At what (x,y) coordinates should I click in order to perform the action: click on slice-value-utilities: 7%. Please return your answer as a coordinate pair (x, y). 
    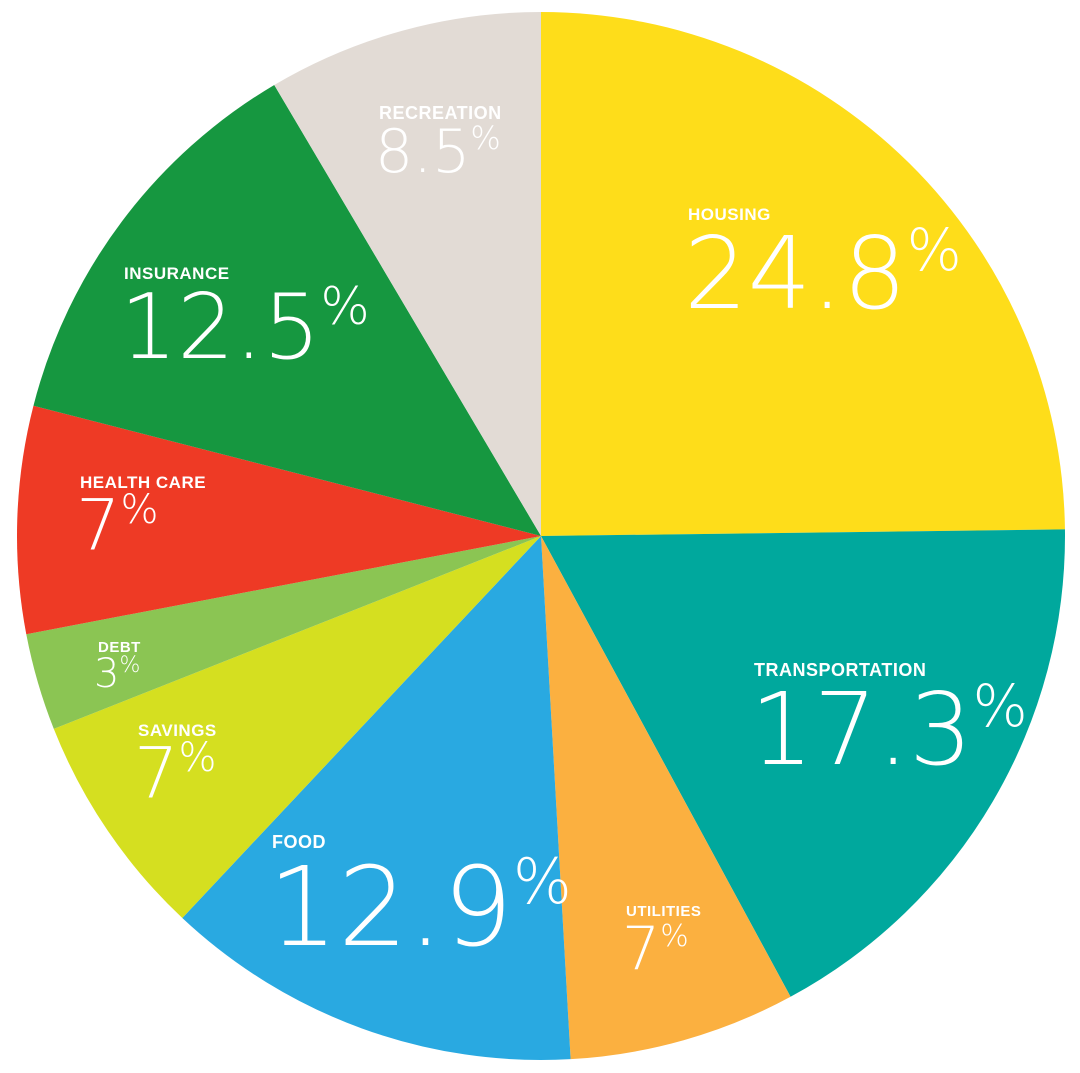
    Looking at the image, I should click on (655, 949).